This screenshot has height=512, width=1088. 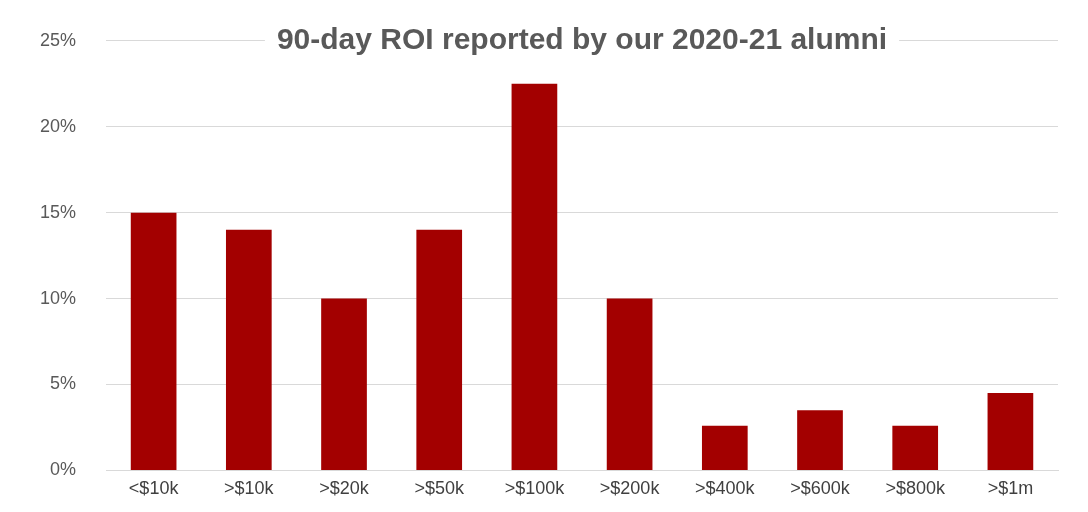 I want to click on x-tick-label: >$200k, so click(x=630, y=488).